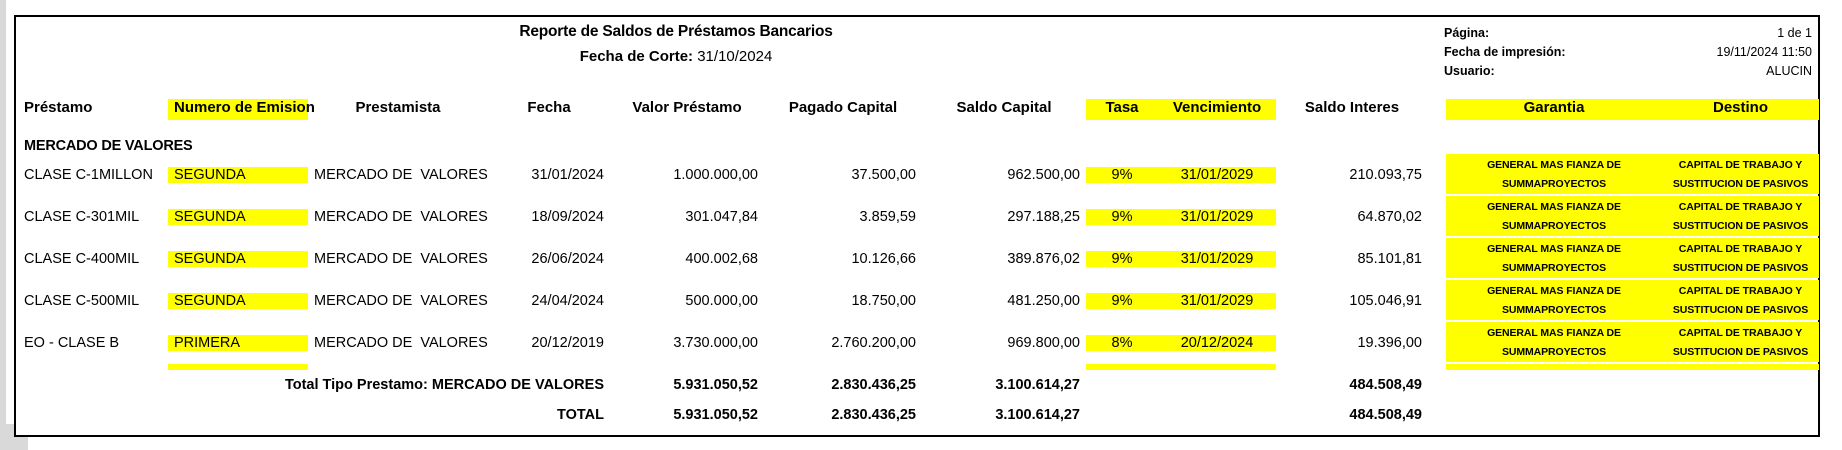 This screenshot has width=1842, height=450. I want to click on grand-total-saldo-capital: 3.100.614,27, so click(1037, 414).